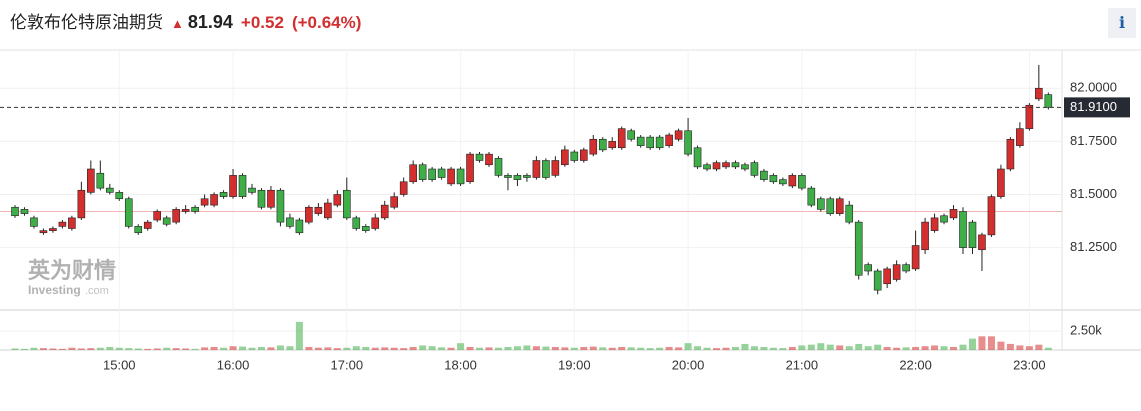 The image size is (1141, 411). Describe the element at coordinates (1122, 23) in the screenshot. I see `info-button: i` at that location.